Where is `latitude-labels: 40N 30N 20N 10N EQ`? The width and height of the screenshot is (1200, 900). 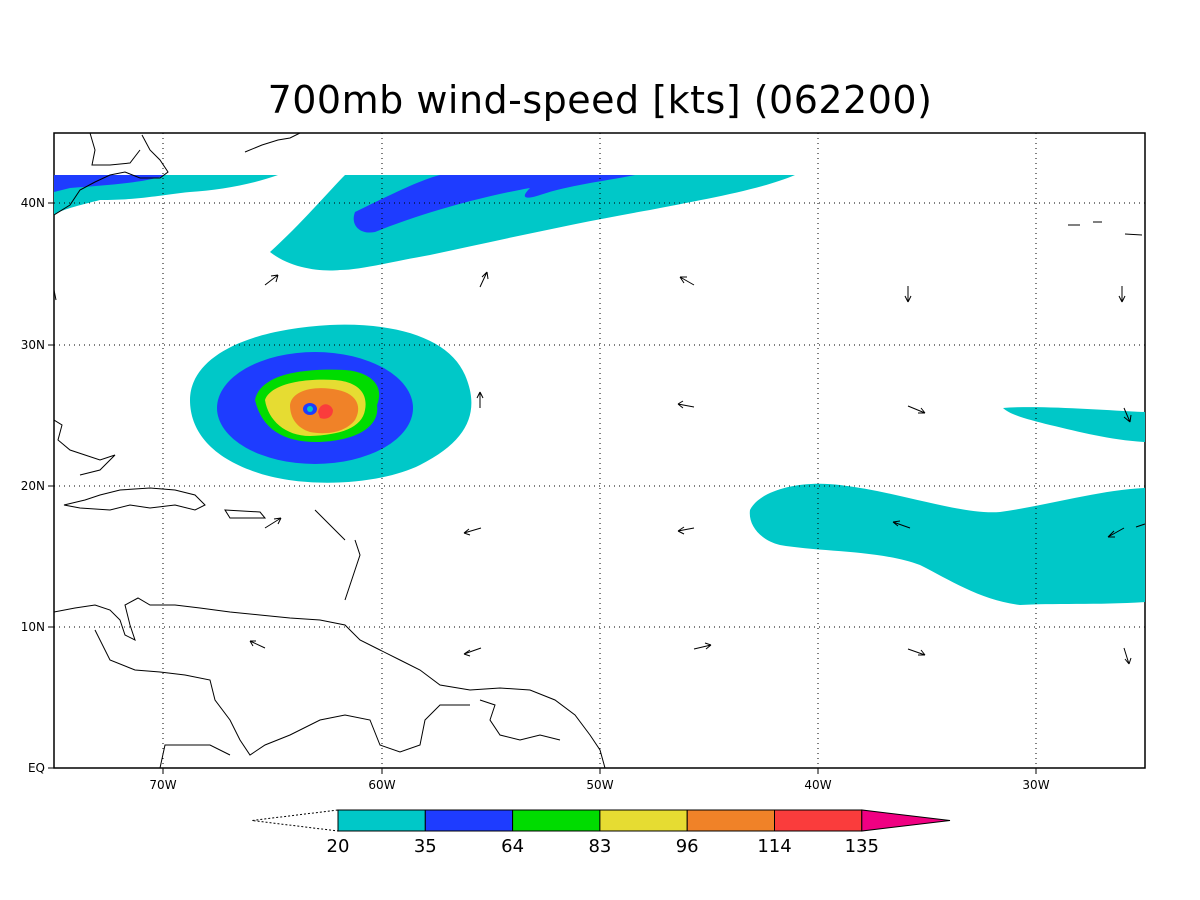
latitude-labels: 40N 30N 20N 10N EQ is located at coordinates (37, 485).